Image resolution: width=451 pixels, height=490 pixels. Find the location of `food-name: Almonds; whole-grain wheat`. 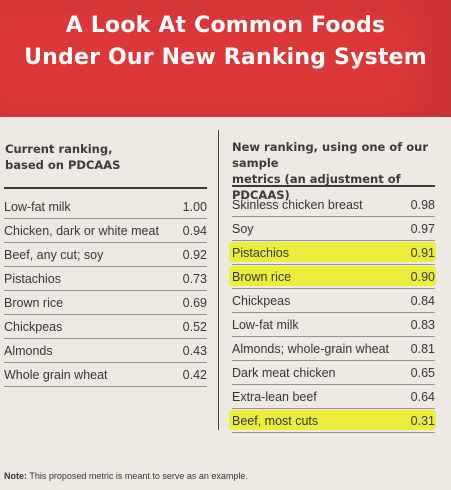

food-name: Almonds; whole-grain wheat is located at coordinates (311, 349).